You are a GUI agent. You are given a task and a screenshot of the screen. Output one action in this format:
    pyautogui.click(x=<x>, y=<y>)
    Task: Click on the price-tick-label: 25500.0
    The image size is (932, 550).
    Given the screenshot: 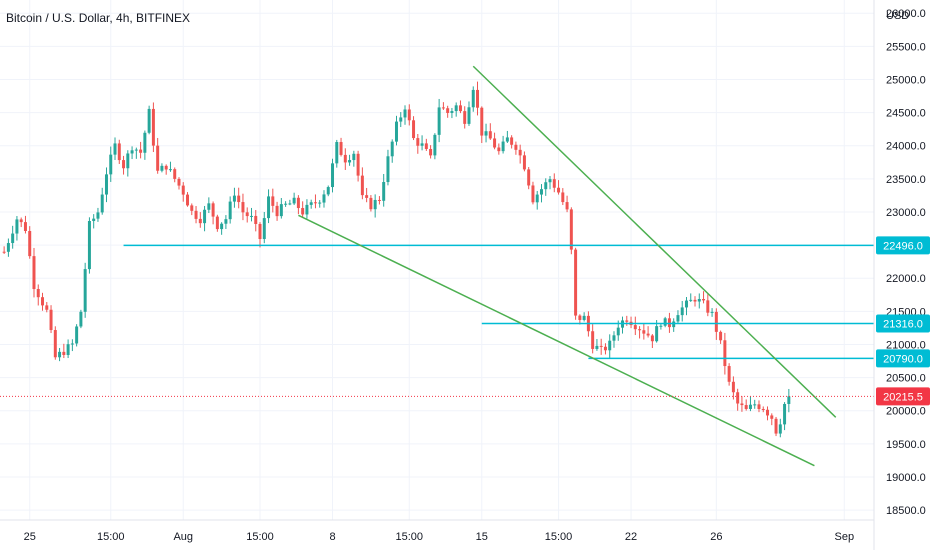 What is the action you would take?
    pyautogui.click(x=906, y=47)
    